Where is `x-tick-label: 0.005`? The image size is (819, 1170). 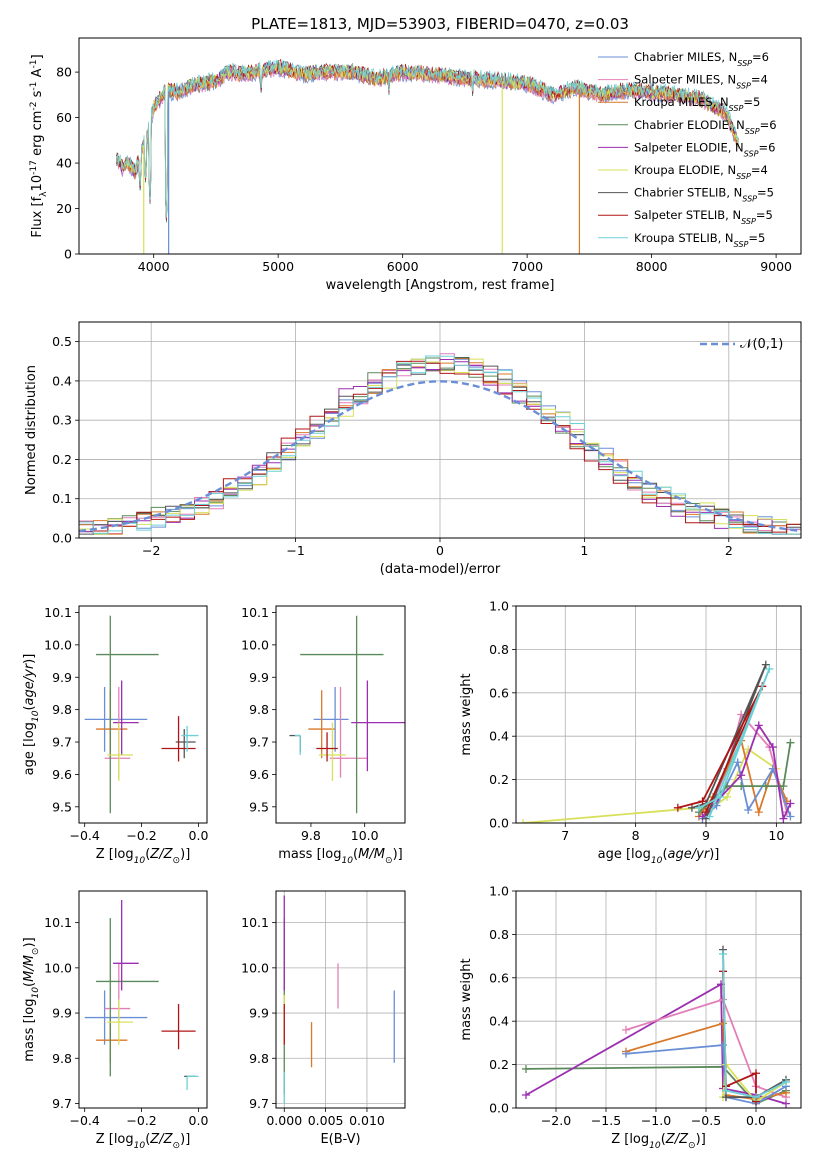 x-tick-label: 0.005 is located at coordinates (326, 1120).